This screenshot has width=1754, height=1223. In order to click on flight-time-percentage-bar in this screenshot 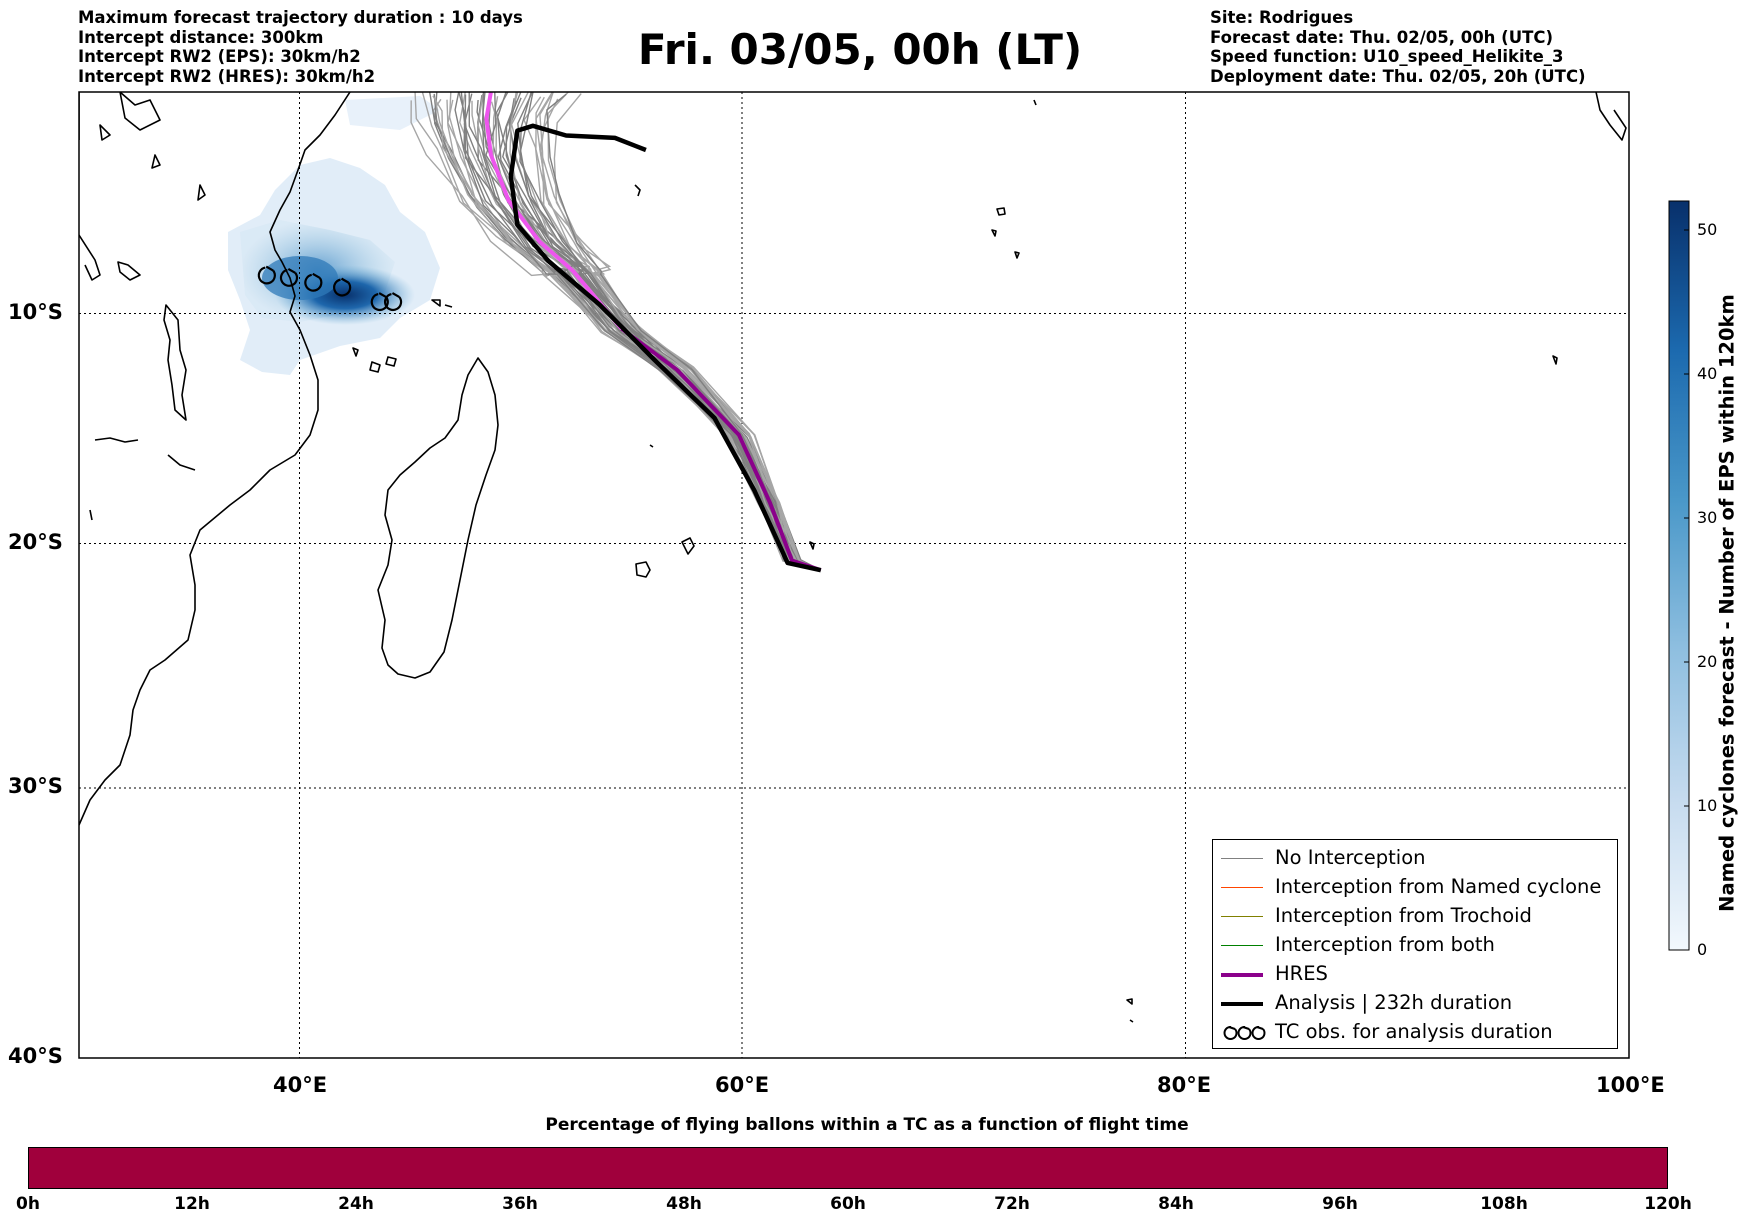, I will do `click(848, 1168)`.